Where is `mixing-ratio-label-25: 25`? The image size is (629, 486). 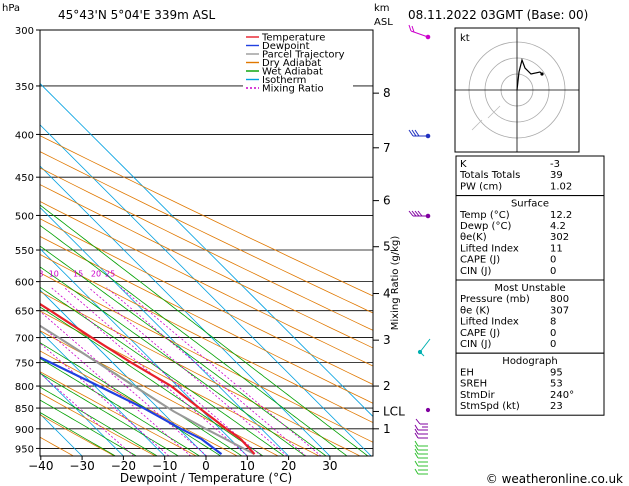 mixing-ratio-label-25: 25 is located at coordinates (110, 274).